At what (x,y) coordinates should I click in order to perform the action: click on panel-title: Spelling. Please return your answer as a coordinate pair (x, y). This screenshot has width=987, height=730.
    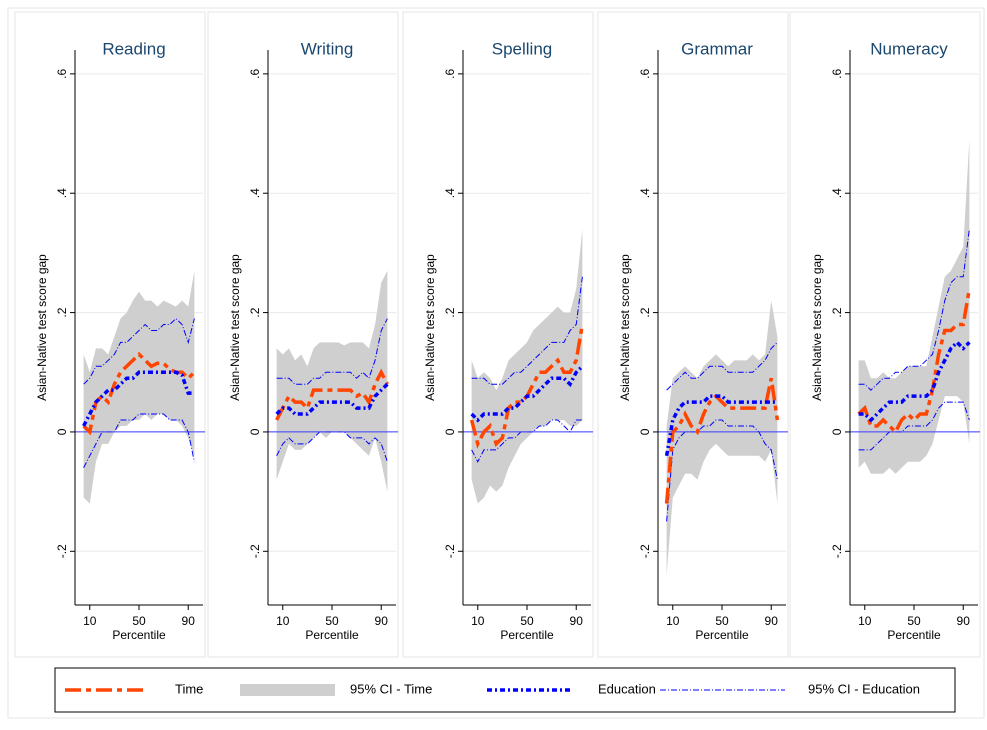
    Looking at the image, I should click on (522, 48).